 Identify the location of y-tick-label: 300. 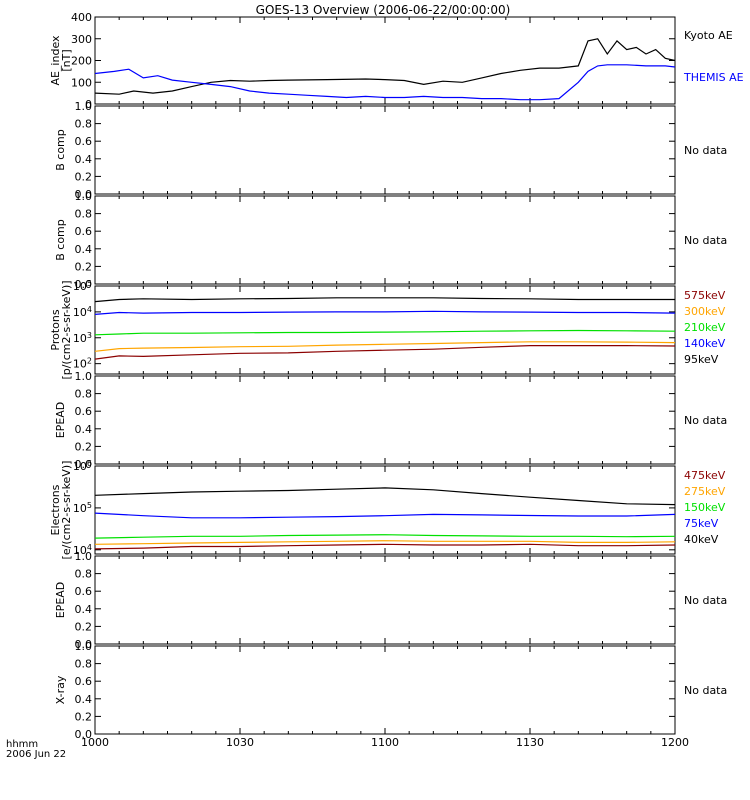
(81, 39).